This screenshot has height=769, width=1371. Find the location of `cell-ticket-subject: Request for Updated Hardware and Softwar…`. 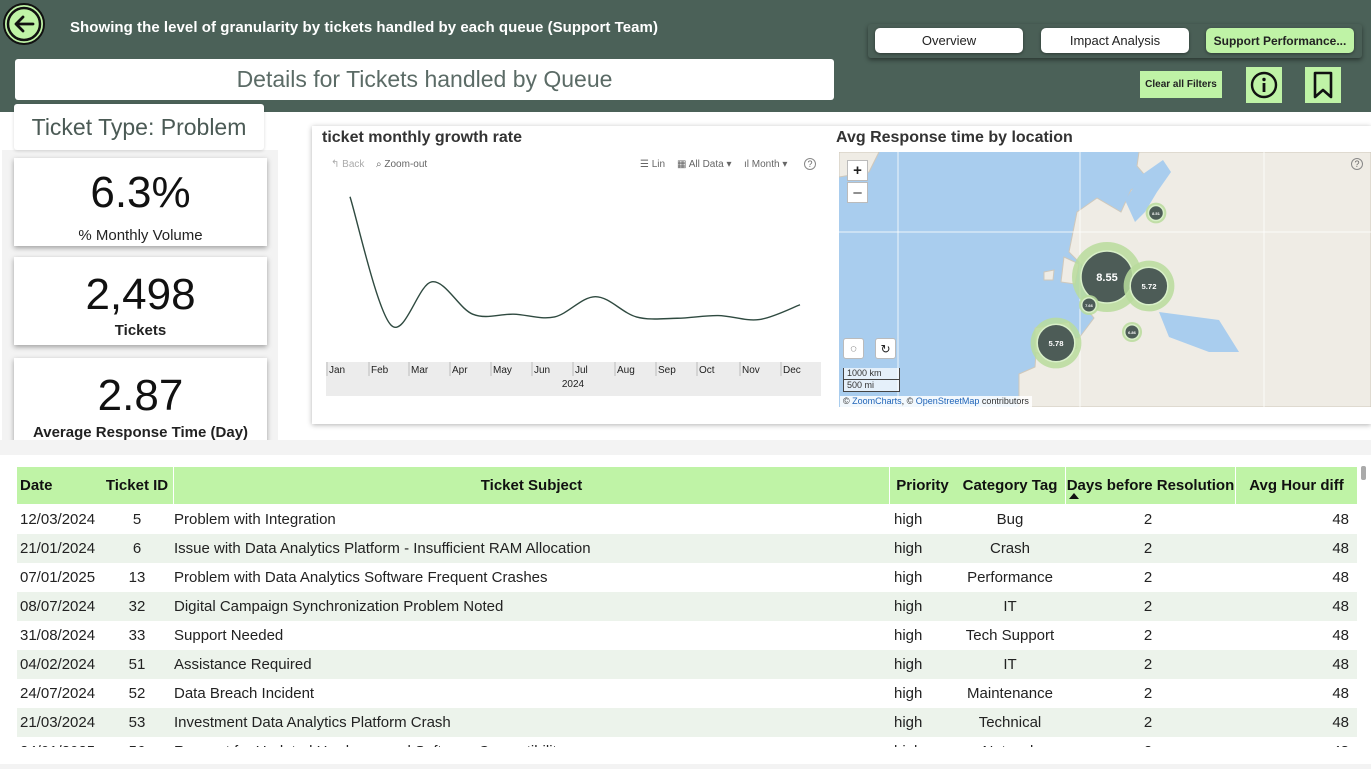

cell-ticket-subject: Request for Updated Hardware and Softwar… is located at coordinates (369, 742).